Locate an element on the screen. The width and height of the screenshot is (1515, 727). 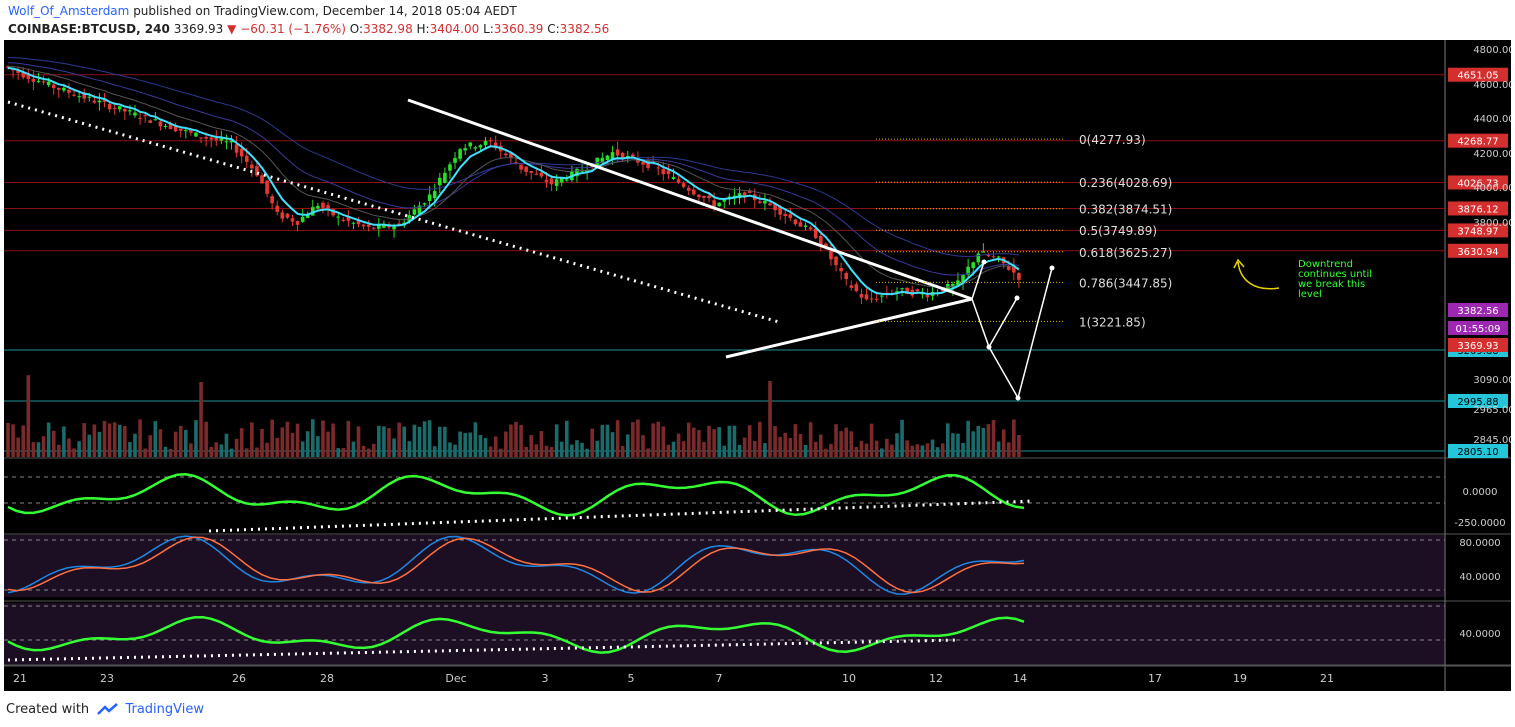
indicator-tick-label: 40.0000 is located at coordinates (1479, 634).